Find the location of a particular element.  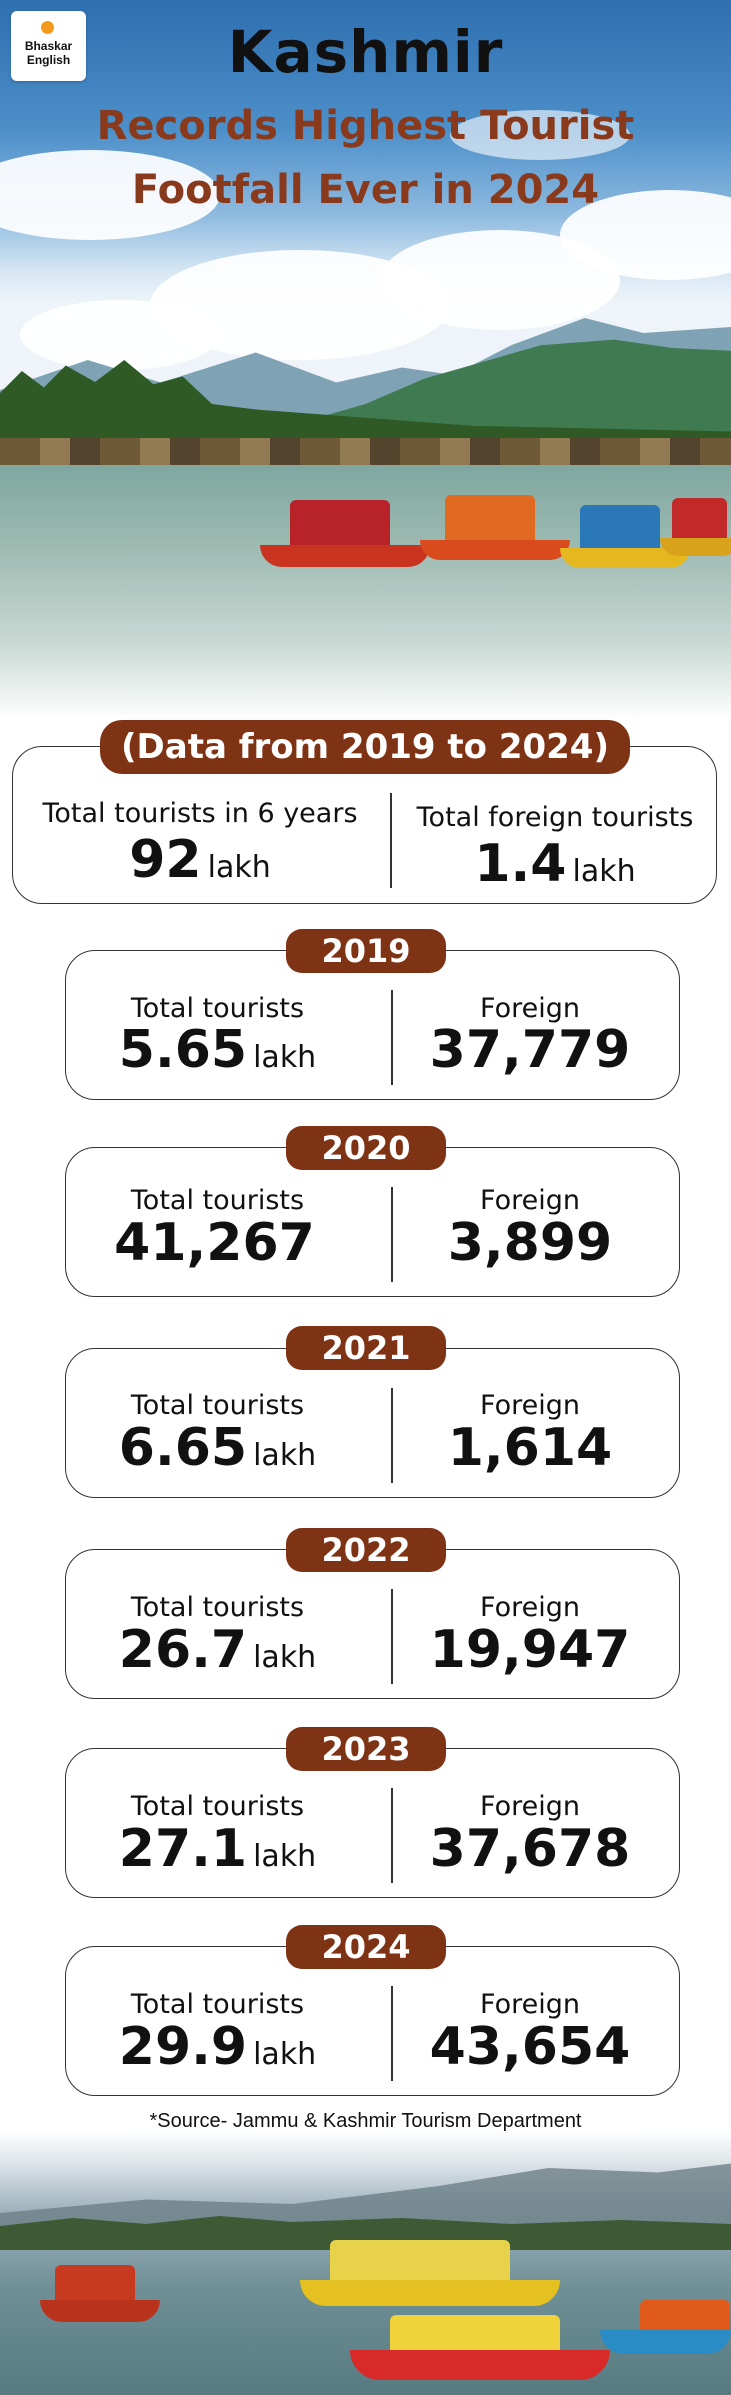

summary-divider is located at coordinates (391, 840).